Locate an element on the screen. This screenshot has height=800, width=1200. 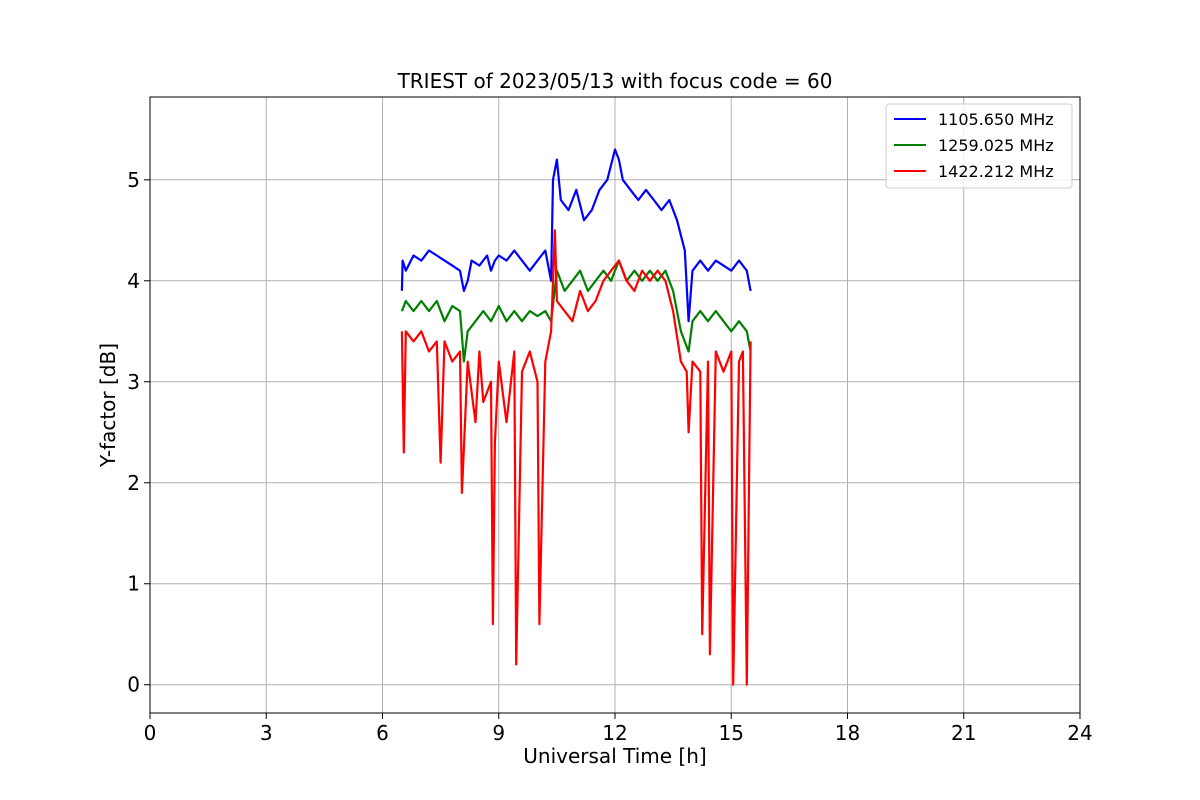
legend-label-1: 1105.650 MHz is located at coordinates (996, 119).